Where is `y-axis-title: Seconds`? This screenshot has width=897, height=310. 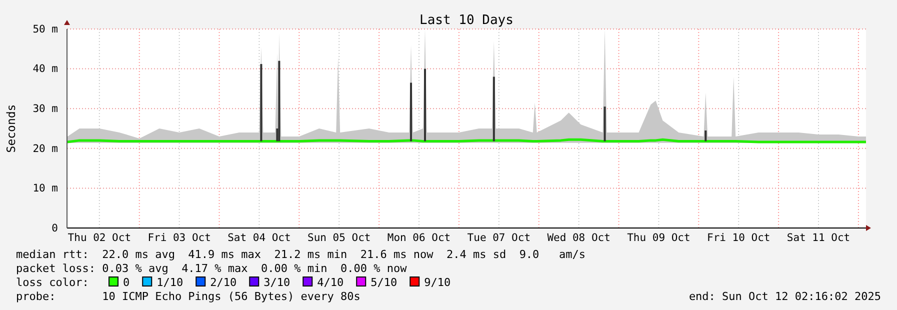 y-axis-title: Seconds is located at coordinates (11, 128).